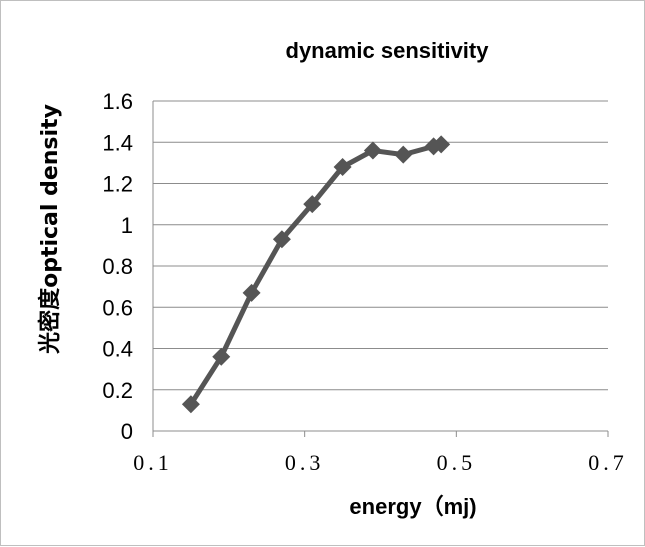  What do you see at coordinates (117, 142) in the screenshot?
I see `y-tick-label: 1.4` at bounding box center [117, 142].